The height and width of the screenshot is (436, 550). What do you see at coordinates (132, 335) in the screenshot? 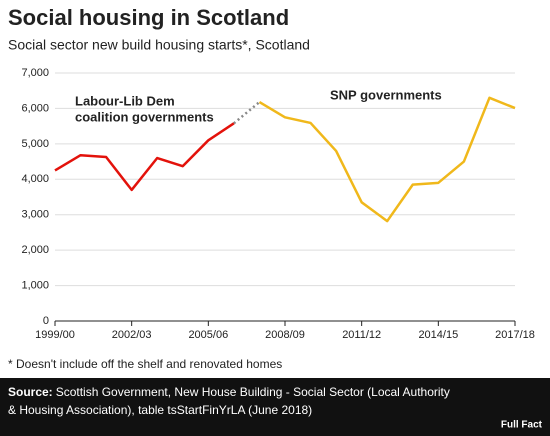
I see `x-tick-label: 2002/03` at bounding box center [132, 335].